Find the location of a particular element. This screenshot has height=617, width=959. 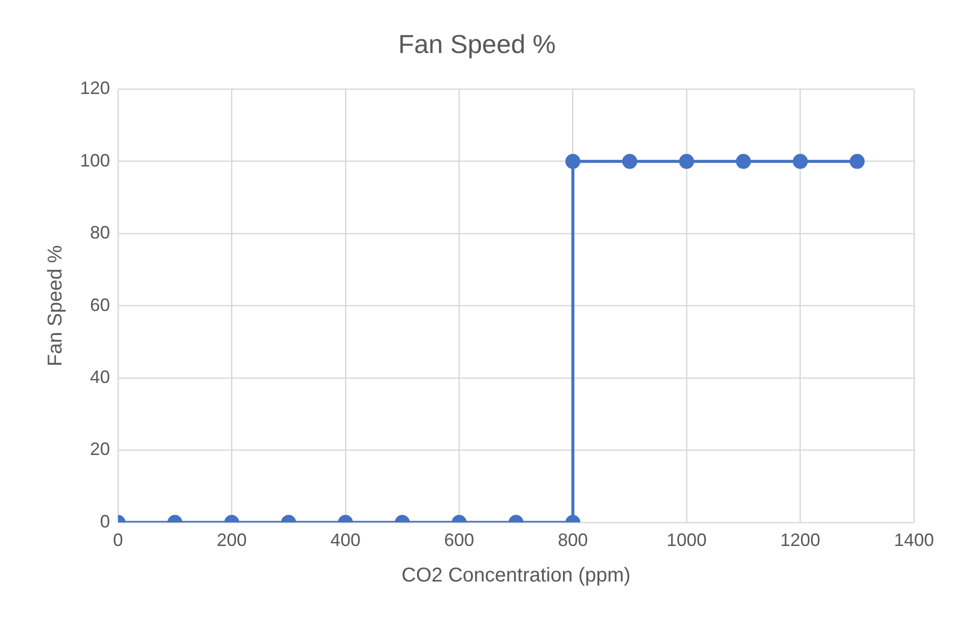

y-tick-label: 0 is located at coordinates (105, 521).